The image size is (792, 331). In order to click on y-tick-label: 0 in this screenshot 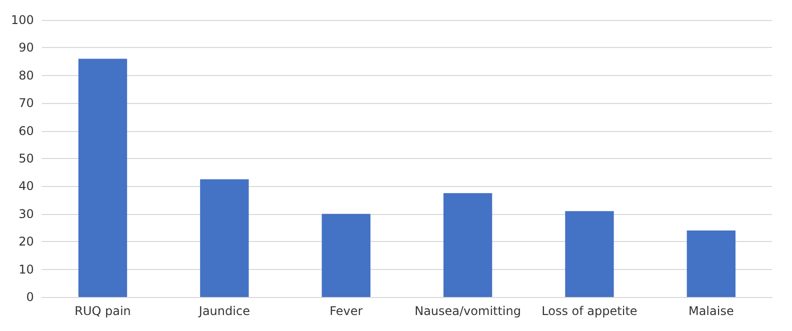, I will do `click(30, 297)`.